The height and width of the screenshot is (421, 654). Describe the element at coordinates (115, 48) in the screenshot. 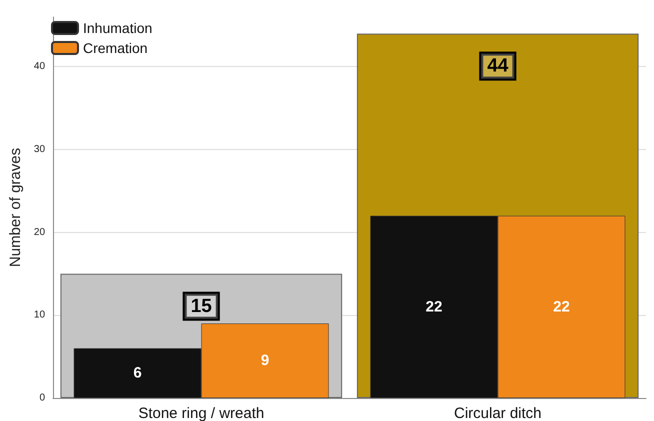

I see `legend-label: Cremation` at that location.